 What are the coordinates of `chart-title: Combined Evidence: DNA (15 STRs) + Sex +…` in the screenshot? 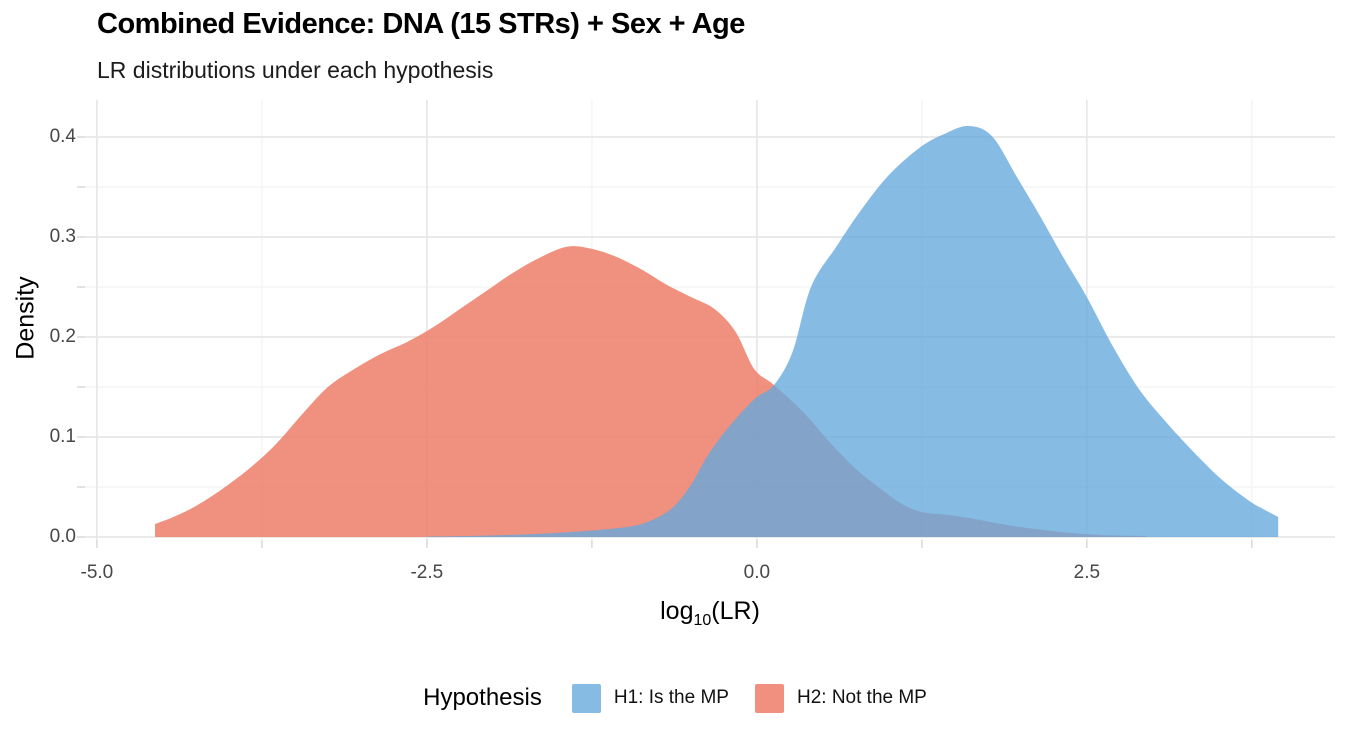 It's located at (421, 24).